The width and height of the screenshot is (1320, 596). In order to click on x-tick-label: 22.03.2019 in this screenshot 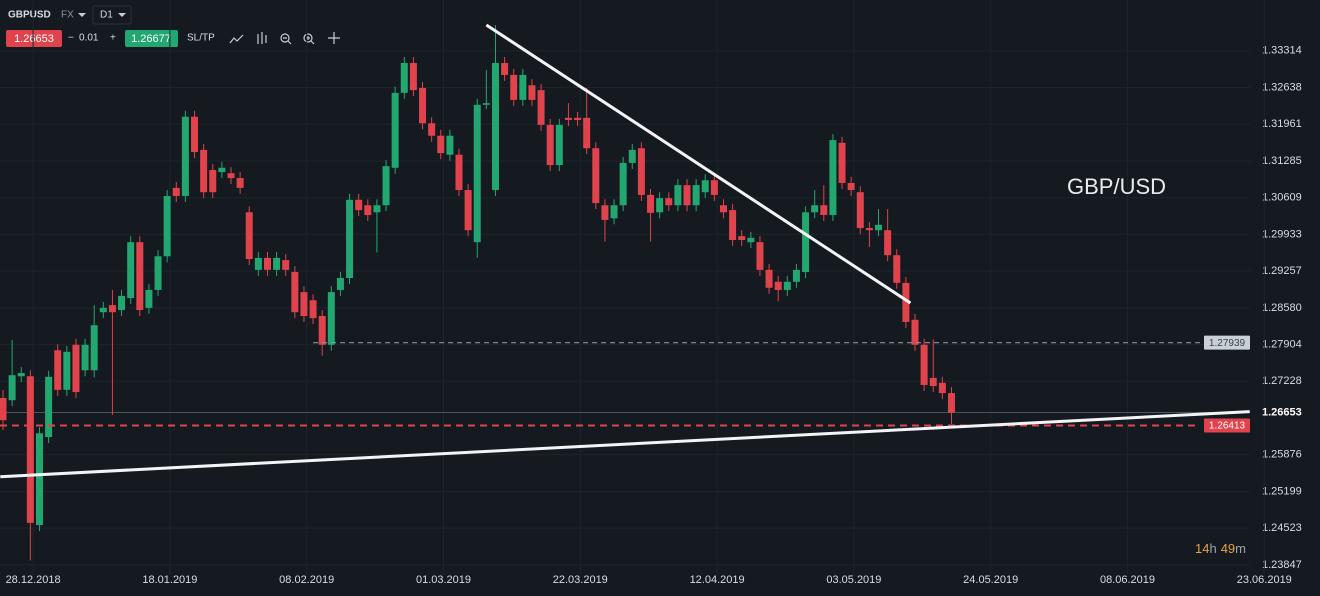, I will do `click(580, 580)`.